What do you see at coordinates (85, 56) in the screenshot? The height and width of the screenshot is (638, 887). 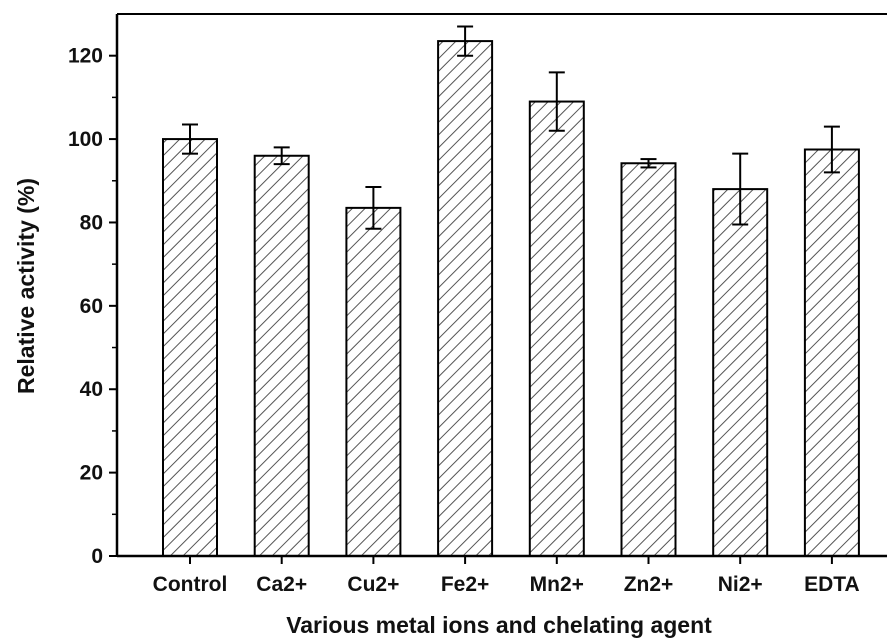 I see `y-tick-label: 120` at bounding box center [85, 56].